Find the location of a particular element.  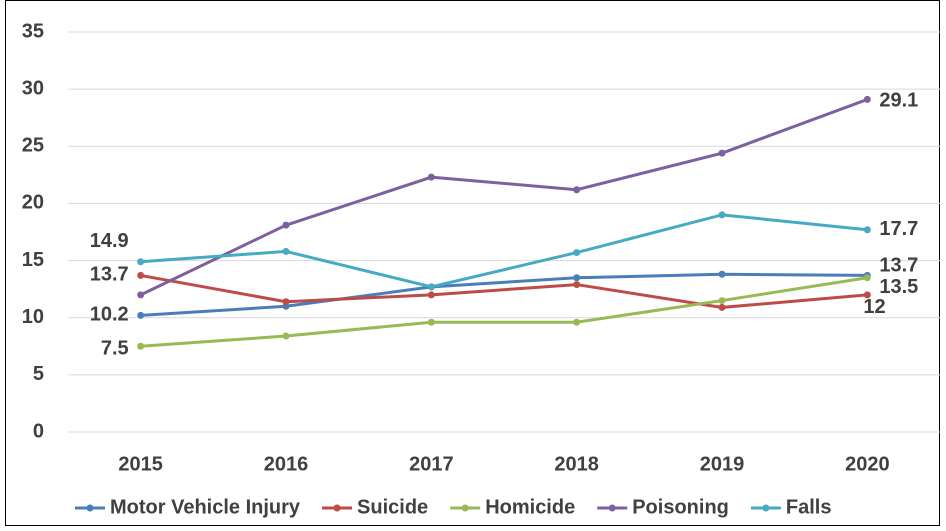

y-tick-label: 0 is located at coordinates (38, 431).